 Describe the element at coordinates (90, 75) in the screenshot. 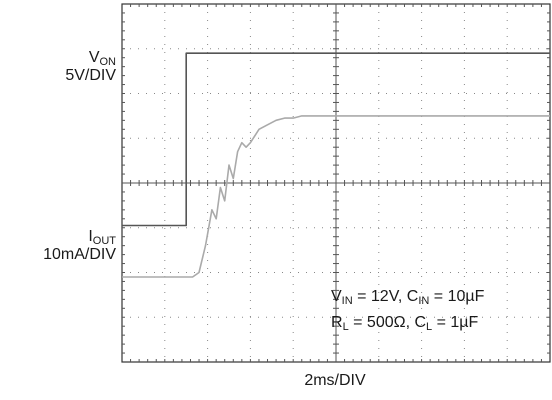

I see `von-scale: 5V/DIV` at that location.